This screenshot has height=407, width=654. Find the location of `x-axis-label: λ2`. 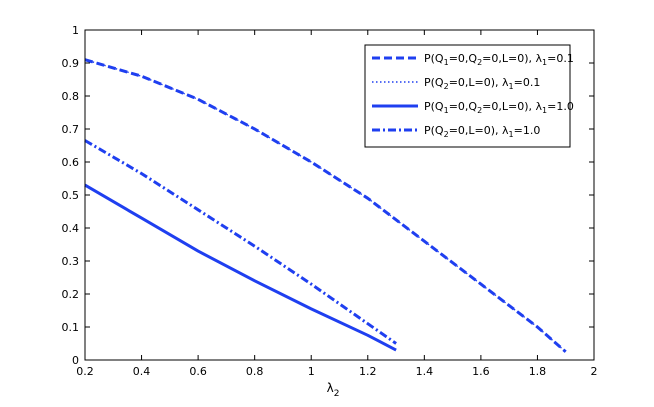

x-axis-label: λ2 is located at coordinates (333, 390).